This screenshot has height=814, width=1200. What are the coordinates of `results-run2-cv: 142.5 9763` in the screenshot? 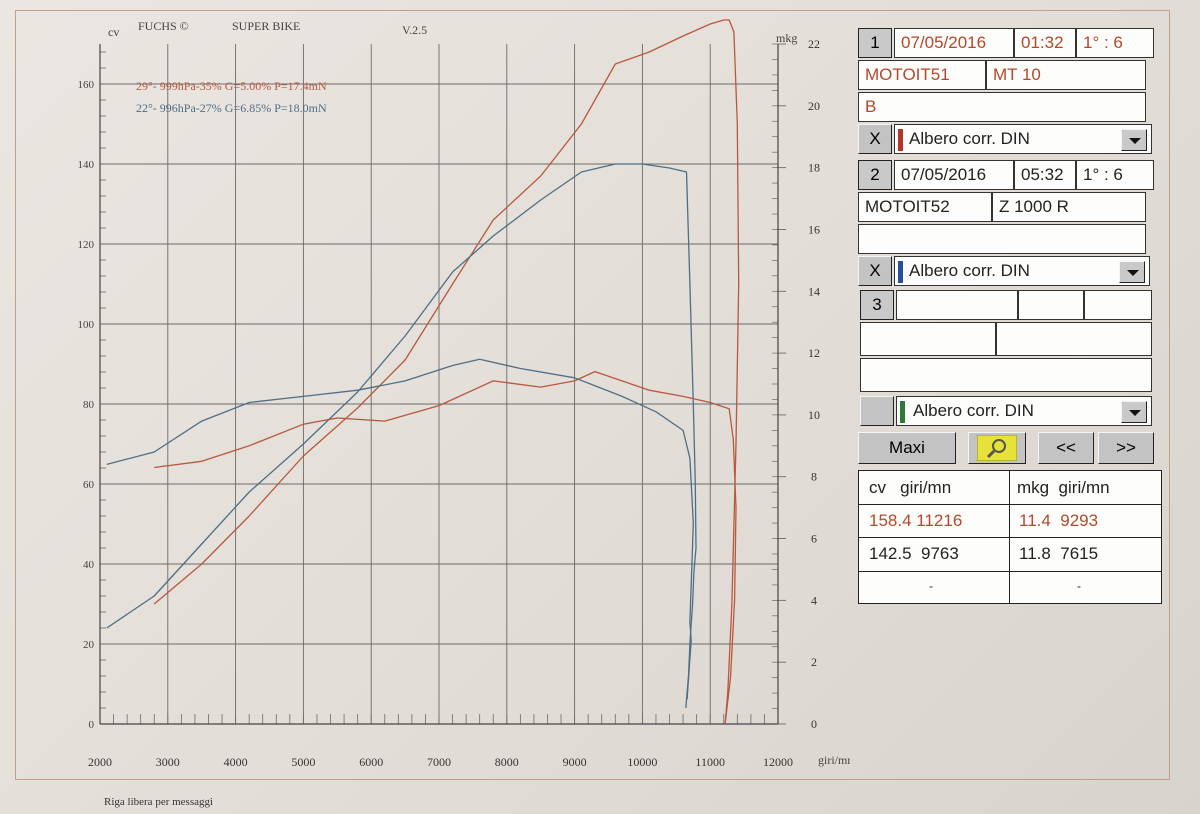 It's located at (914, 553).